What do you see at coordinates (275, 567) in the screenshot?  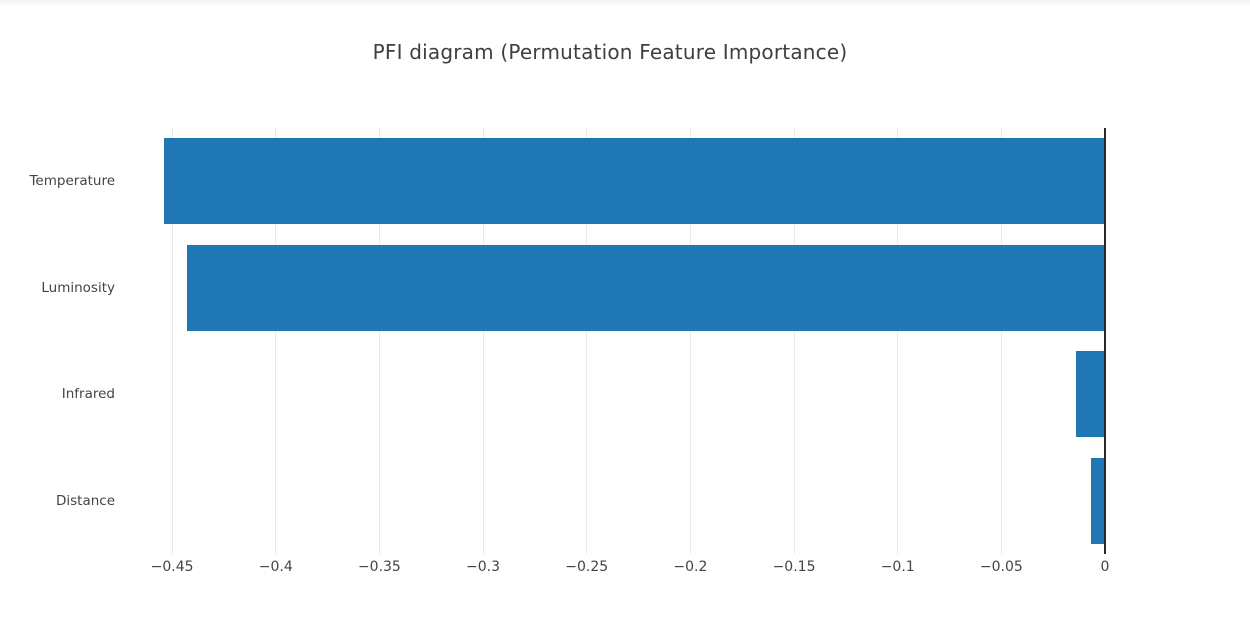 I see `x-tick-label--0.4: −0.4` at bounding box center [275, 567].